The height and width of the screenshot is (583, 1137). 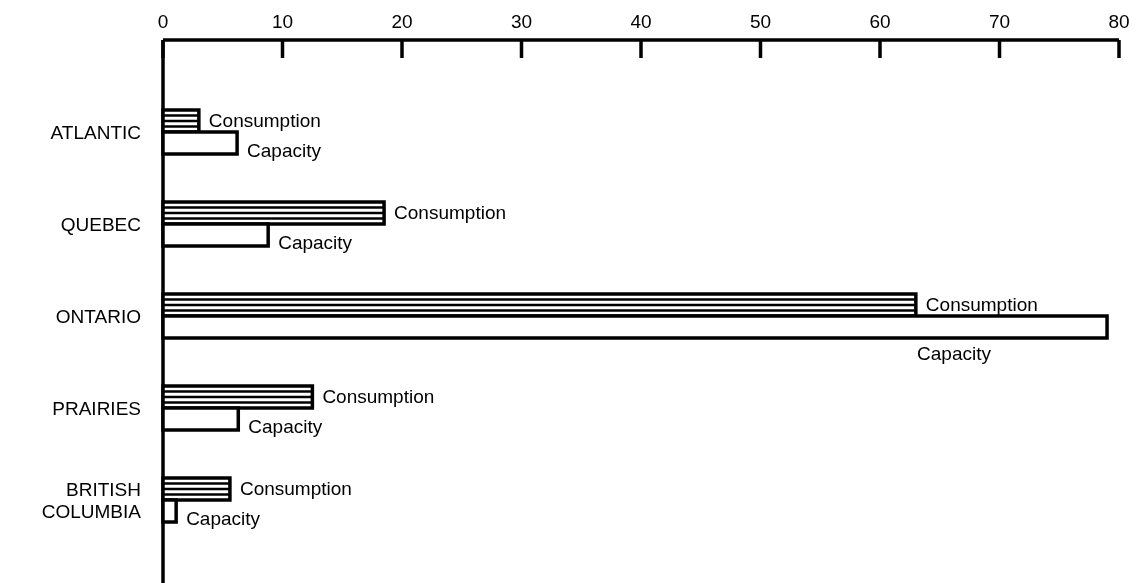 What do you see at coordinates (100, 224) in the screenshot?
I see `y-tick-label: QUEBEC` at bounding box center [100, 224].